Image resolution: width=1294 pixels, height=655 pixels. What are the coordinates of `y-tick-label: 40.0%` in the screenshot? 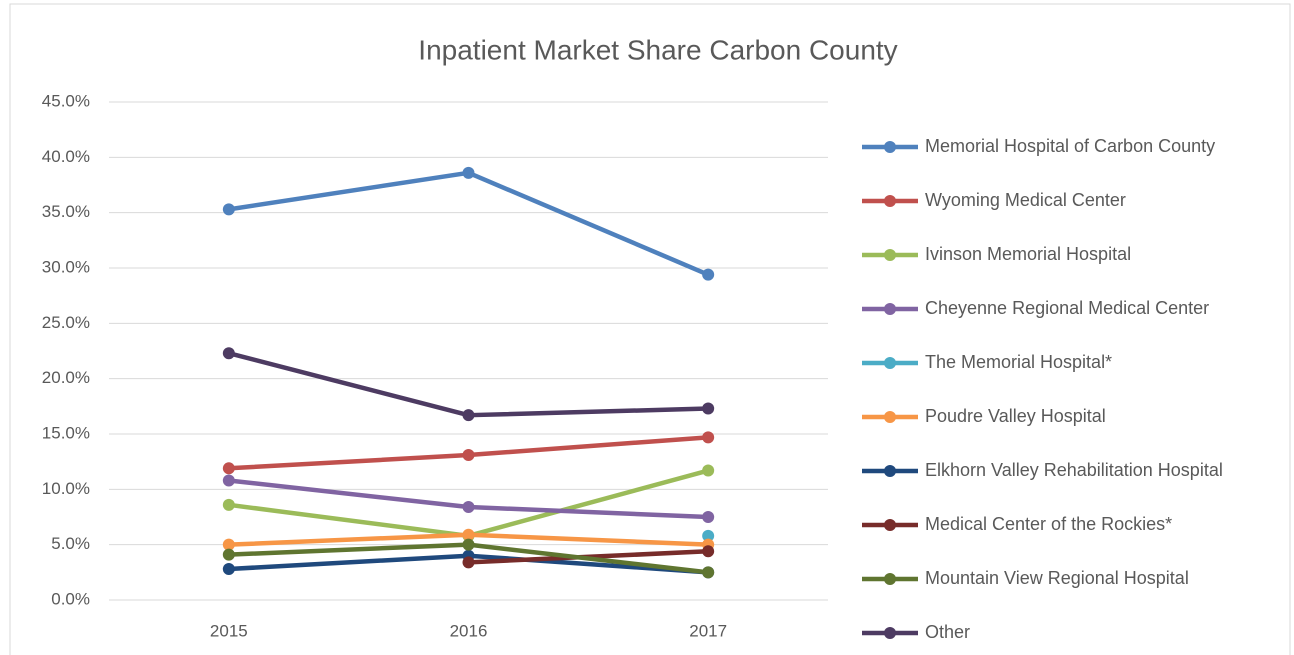 It's located at (66, 156).